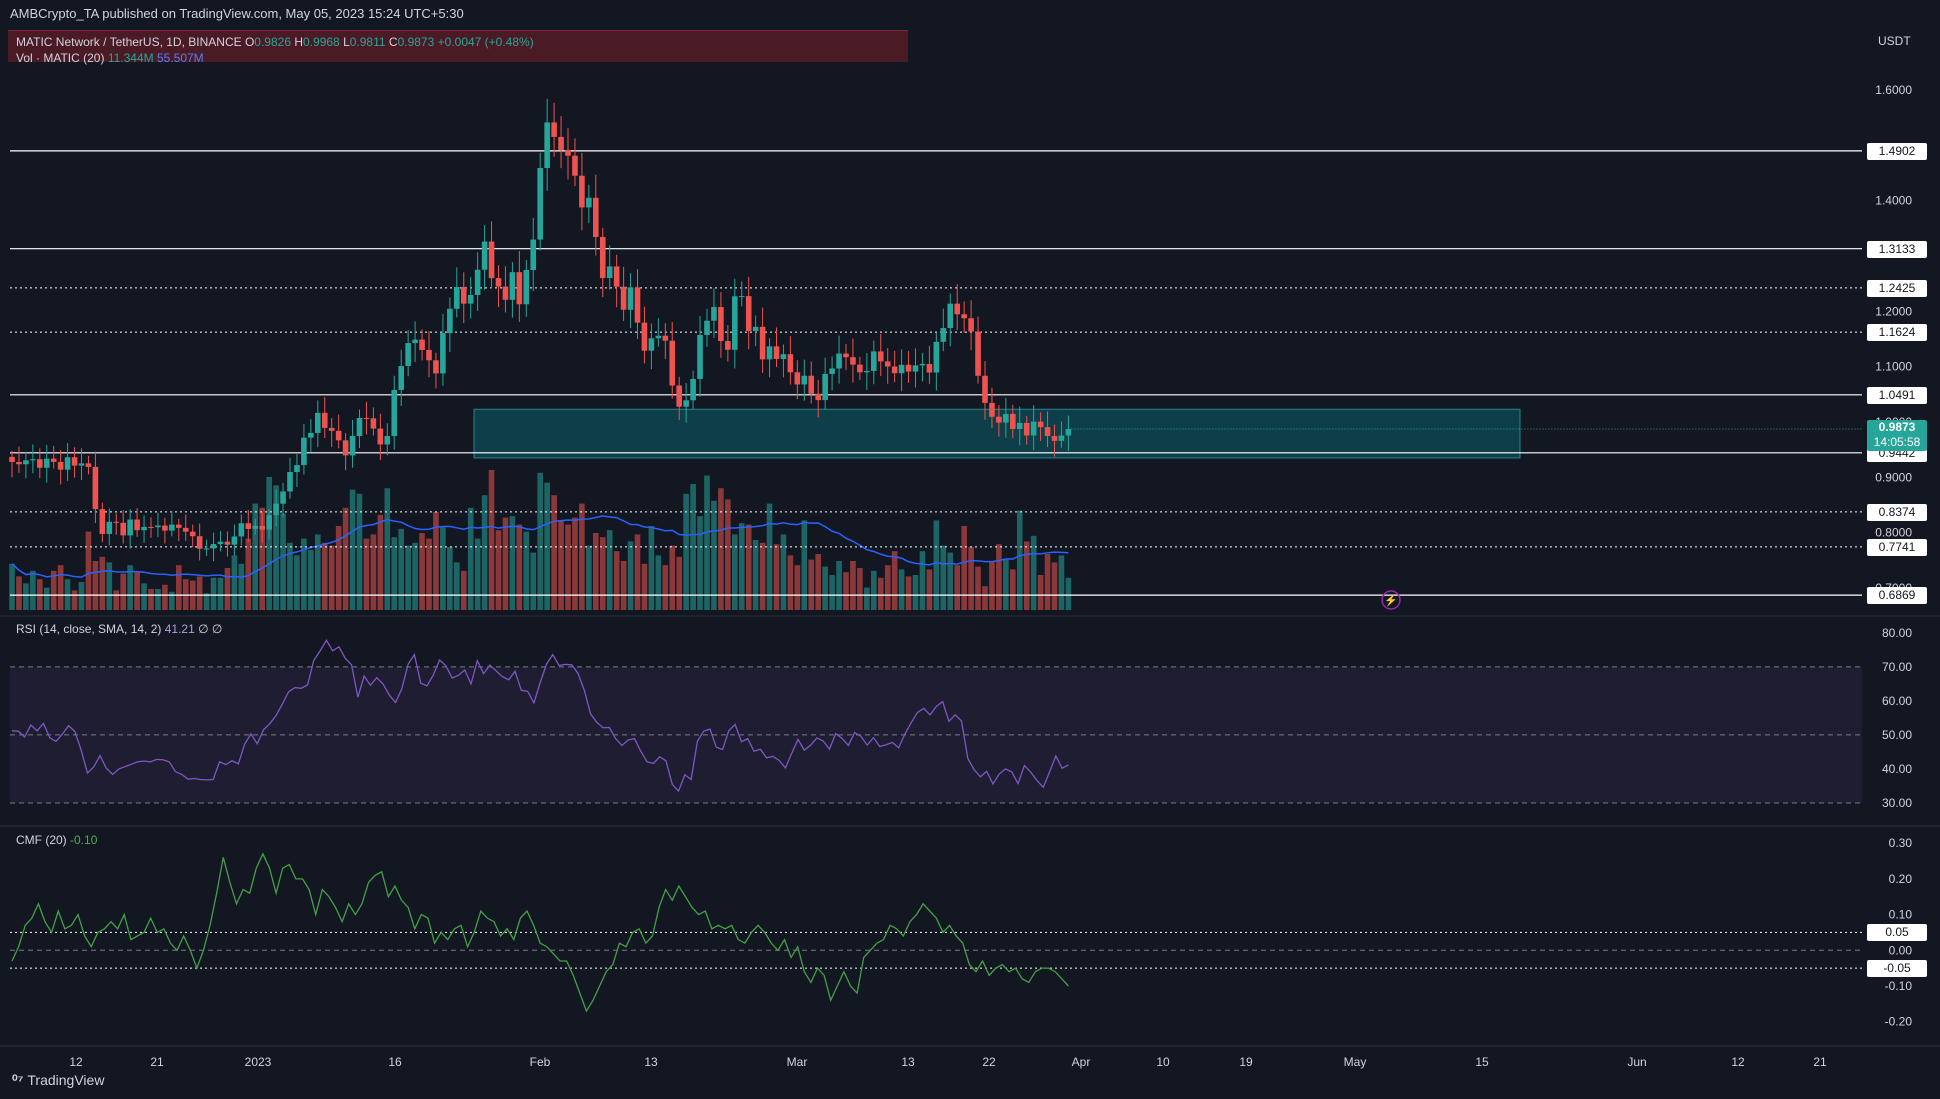 The image size is (1940, 1099). What do you see at coordinates (1893, 90) in the screenshot?
I see `price-axis-tick: 1.6000` at bounding box center [1893, 90].